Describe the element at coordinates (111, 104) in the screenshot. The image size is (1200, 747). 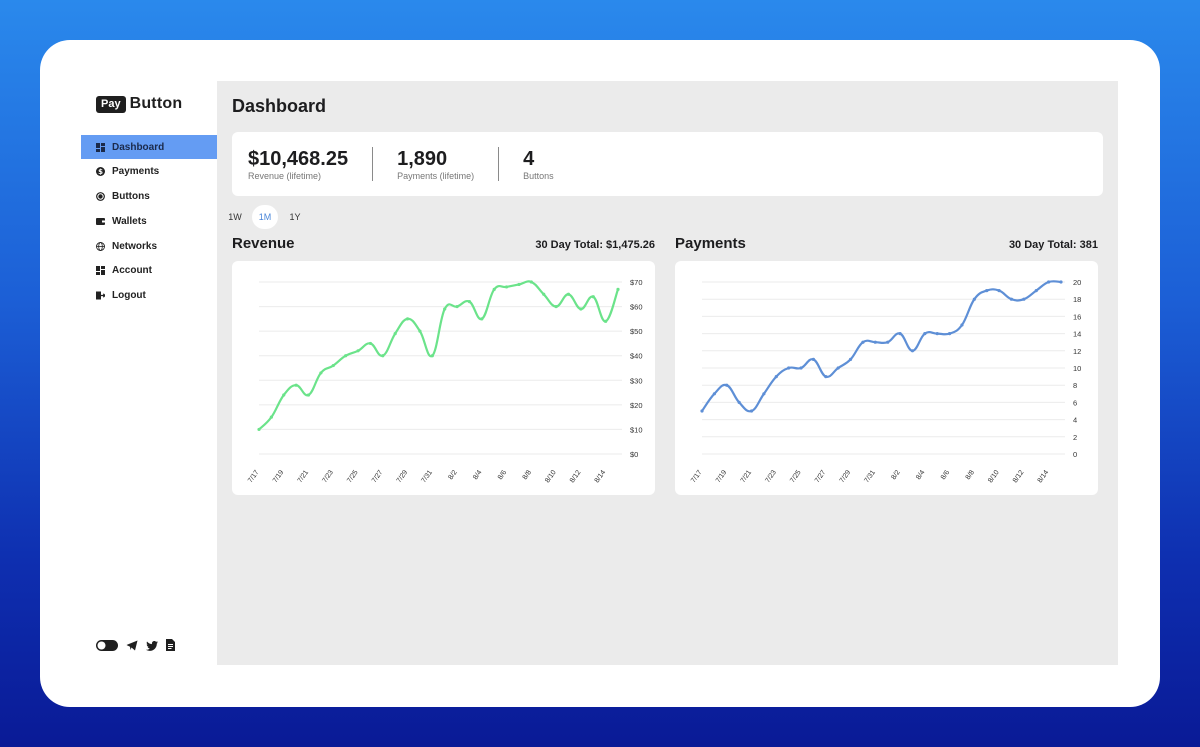
I see `logo-badge: Pay` at that location.